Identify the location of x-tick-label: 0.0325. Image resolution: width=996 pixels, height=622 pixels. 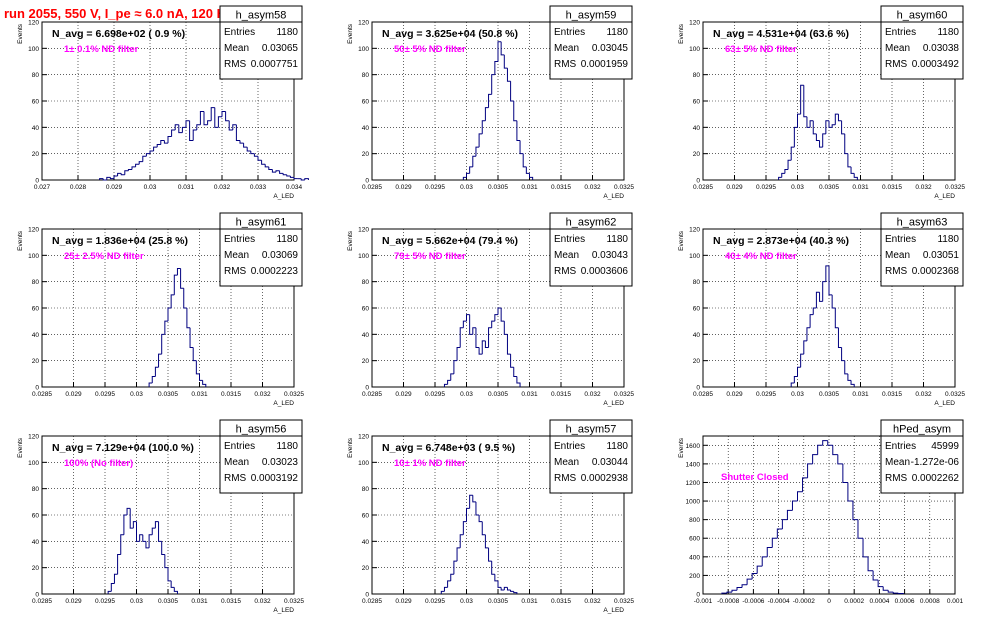
(624, 601).